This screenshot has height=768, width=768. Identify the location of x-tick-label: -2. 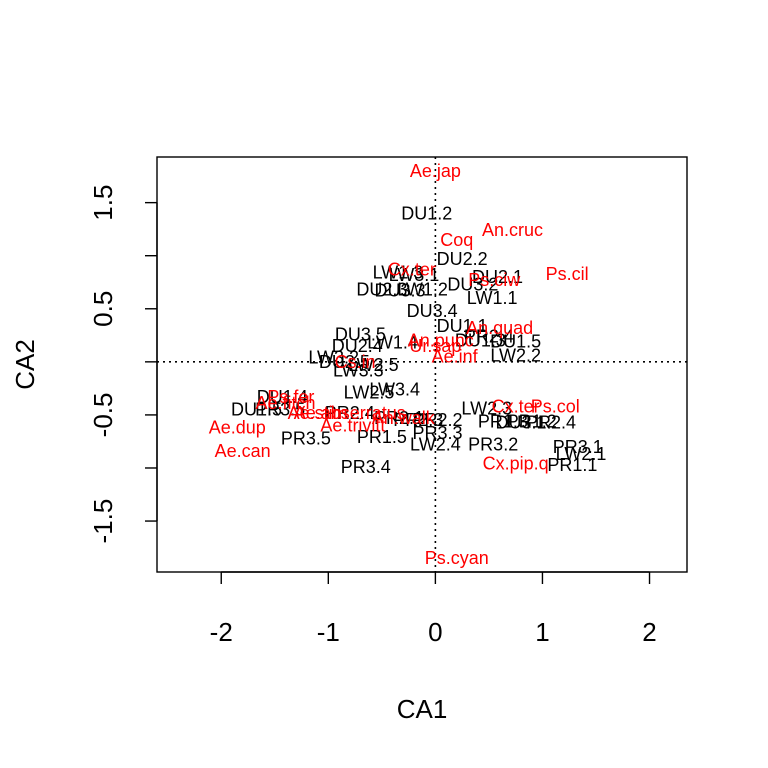
(221, 632).